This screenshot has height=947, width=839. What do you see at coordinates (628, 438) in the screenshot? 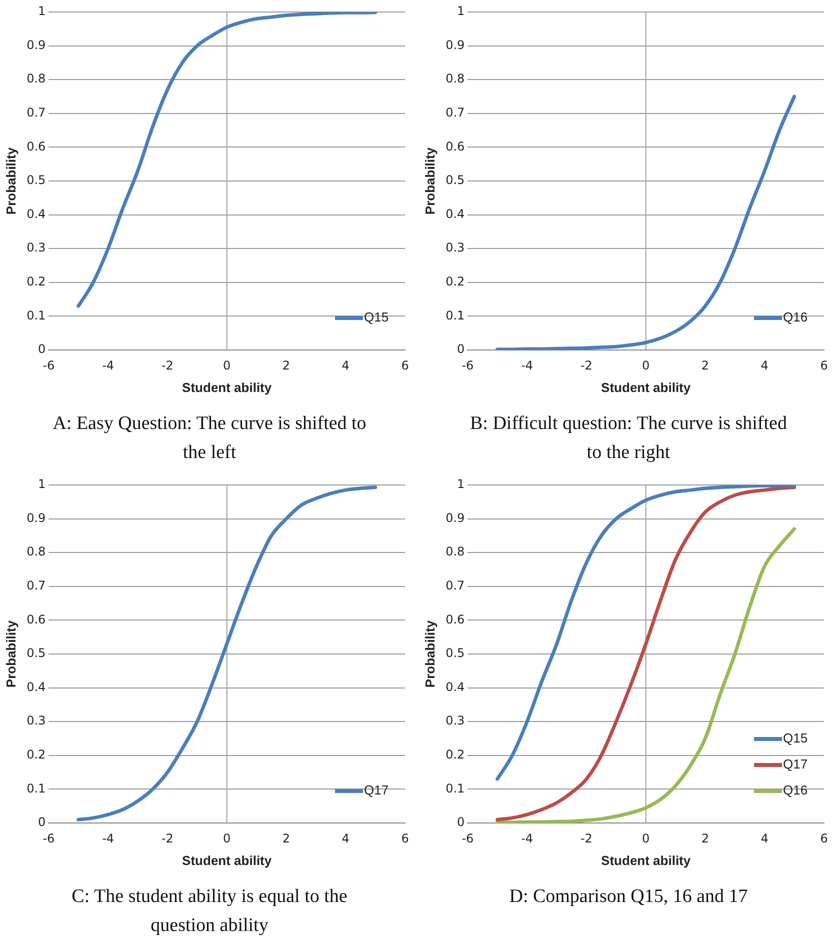
I see `text: B: Difficult question: The curve is shifted to the right` at bounding box center [628, 438].